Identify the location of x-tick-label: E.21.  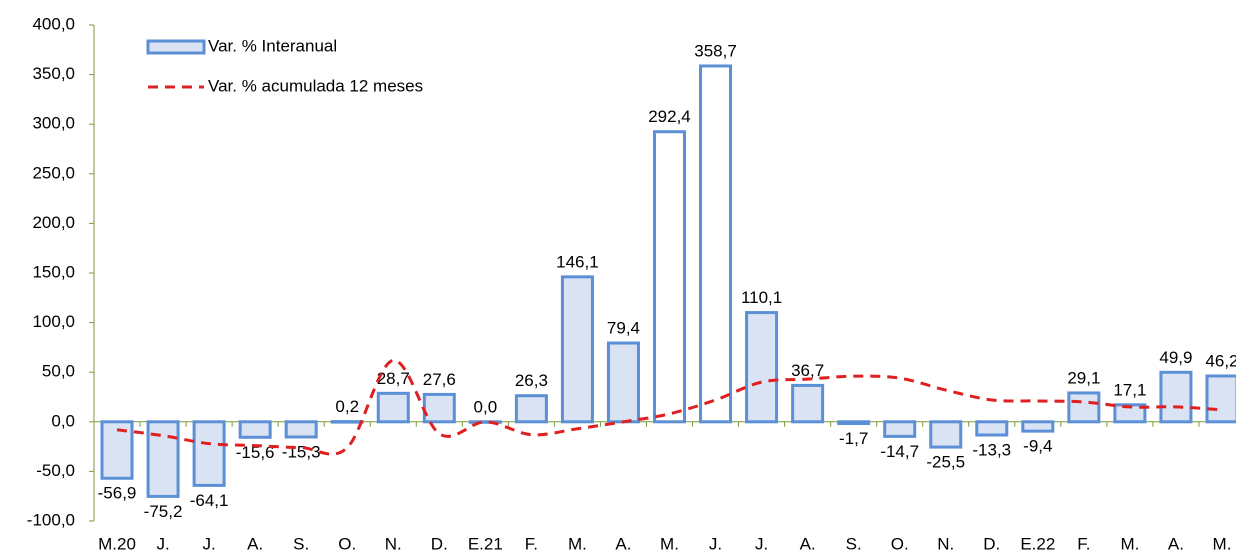
(485, 543).